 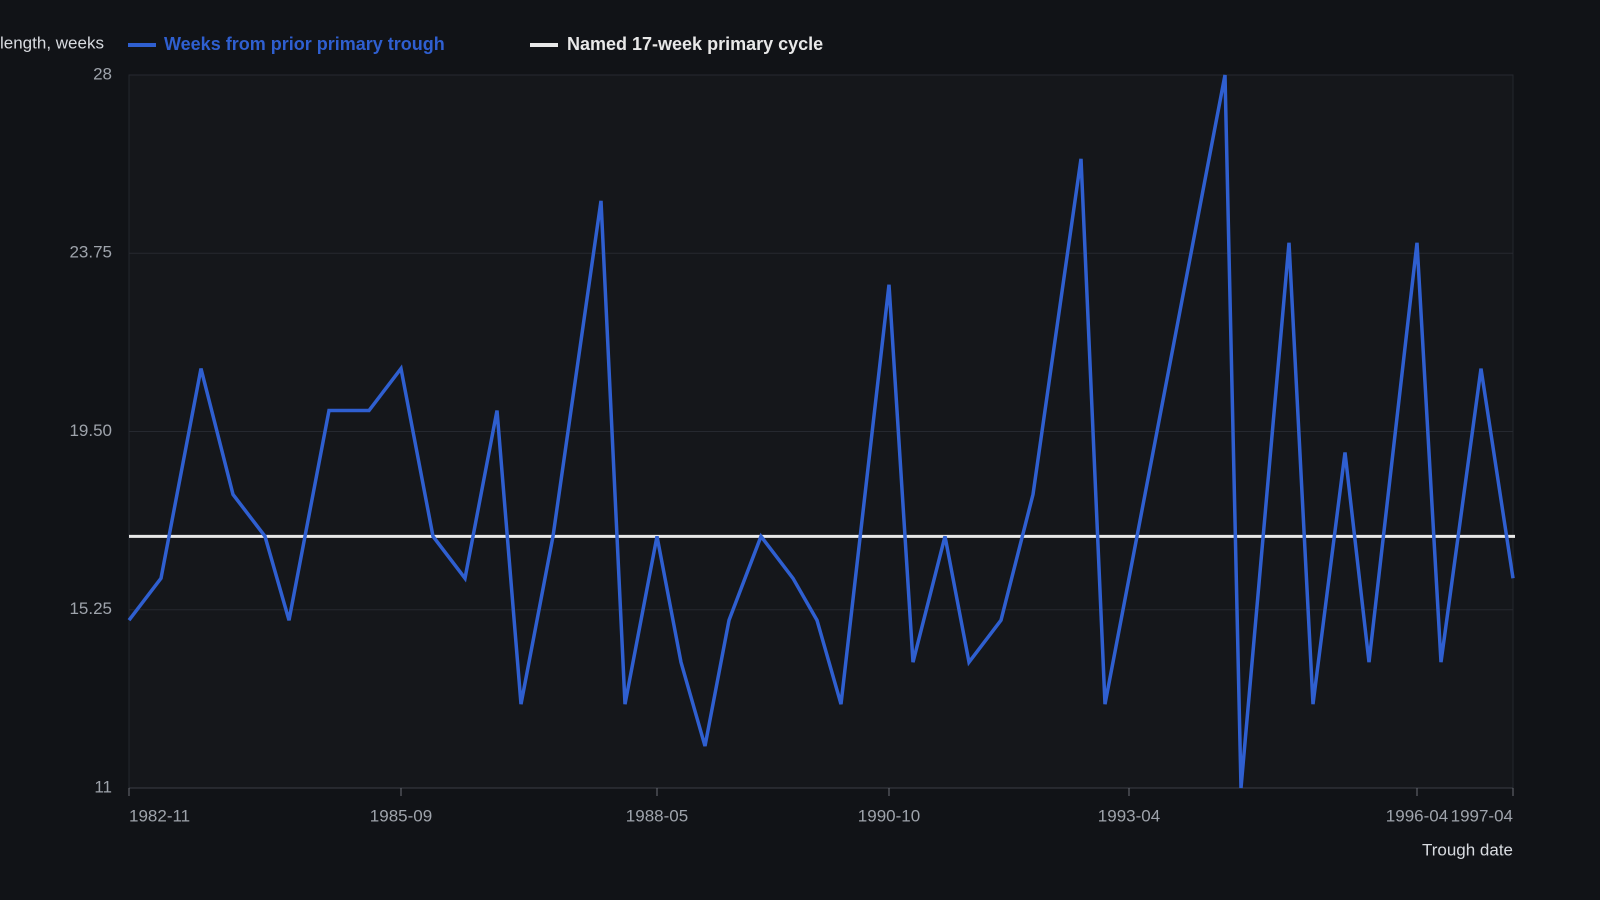 I want to click on x-tick-label: 1985-09, so click(x=401, y=815).